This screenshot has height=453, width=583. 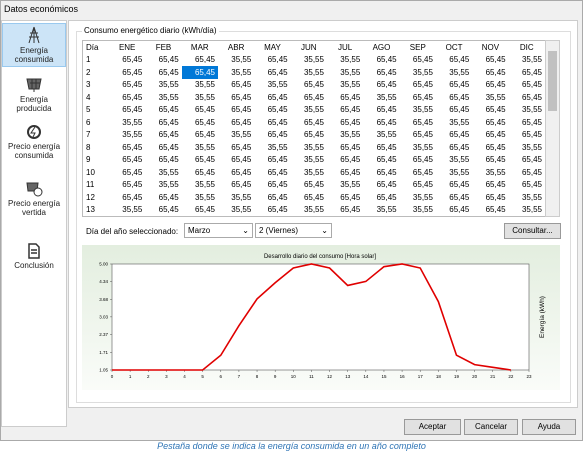 I want to click on table-cell: 5, so click(x=88, y=110).